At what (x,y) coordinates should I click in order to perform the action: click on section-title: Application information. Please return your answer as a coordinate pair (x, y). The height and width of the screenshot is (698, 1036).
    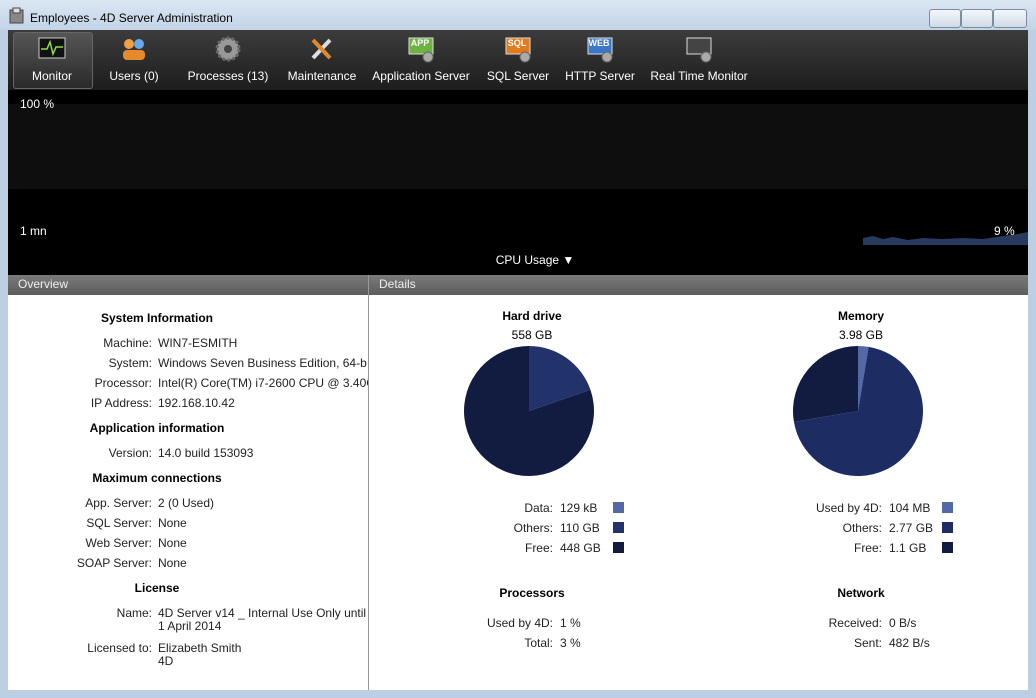
    Looking at the image, I should click on (157, 428).